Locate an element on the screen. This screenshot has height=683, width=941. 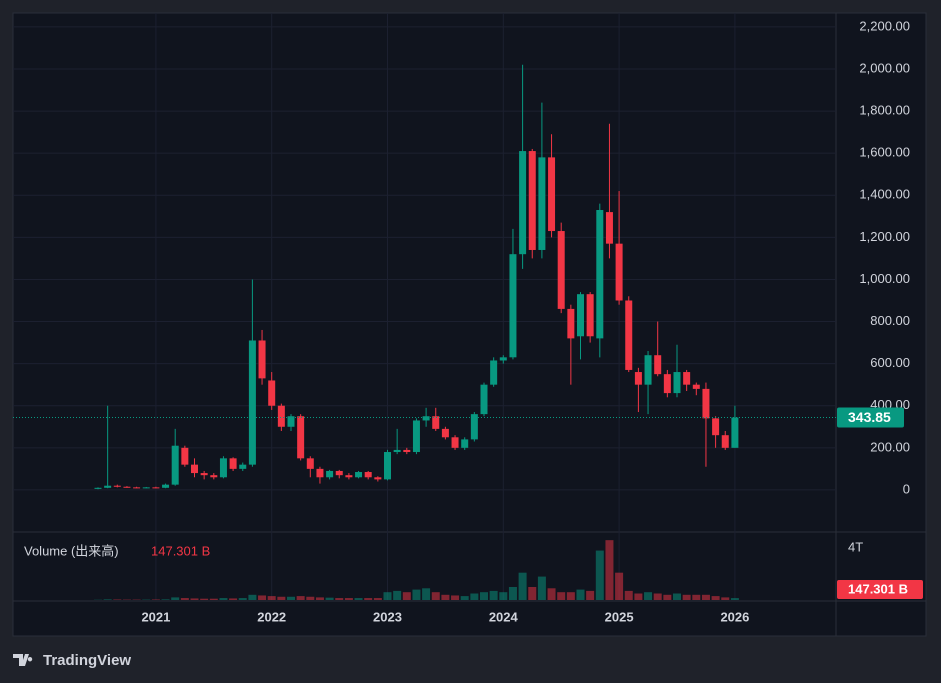
y-tick-label: 1,000.00 is located at coordinates (884, 278).